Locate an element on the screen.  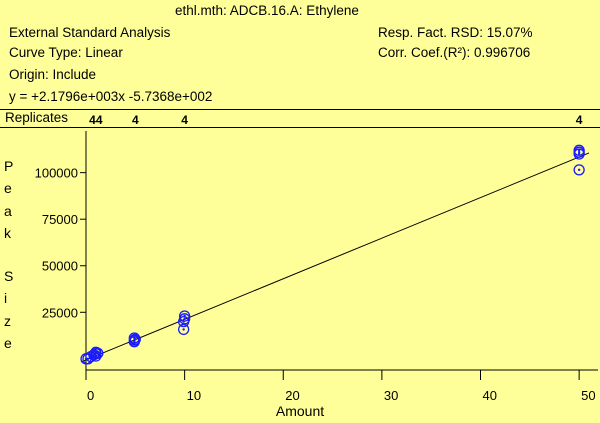
ylabel-s: S is located at coordinates (9, 276).